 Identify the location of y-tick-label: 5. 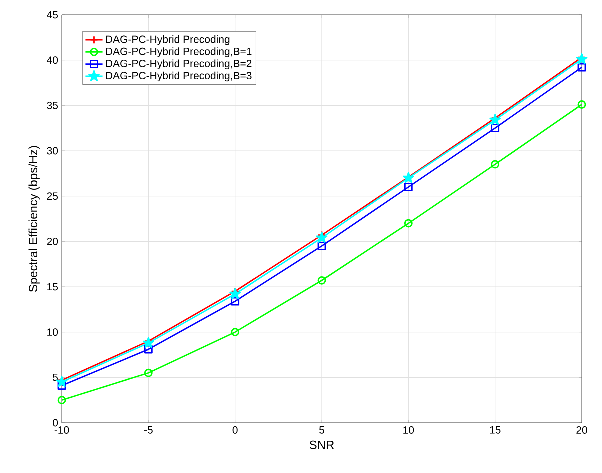
(55, 378).